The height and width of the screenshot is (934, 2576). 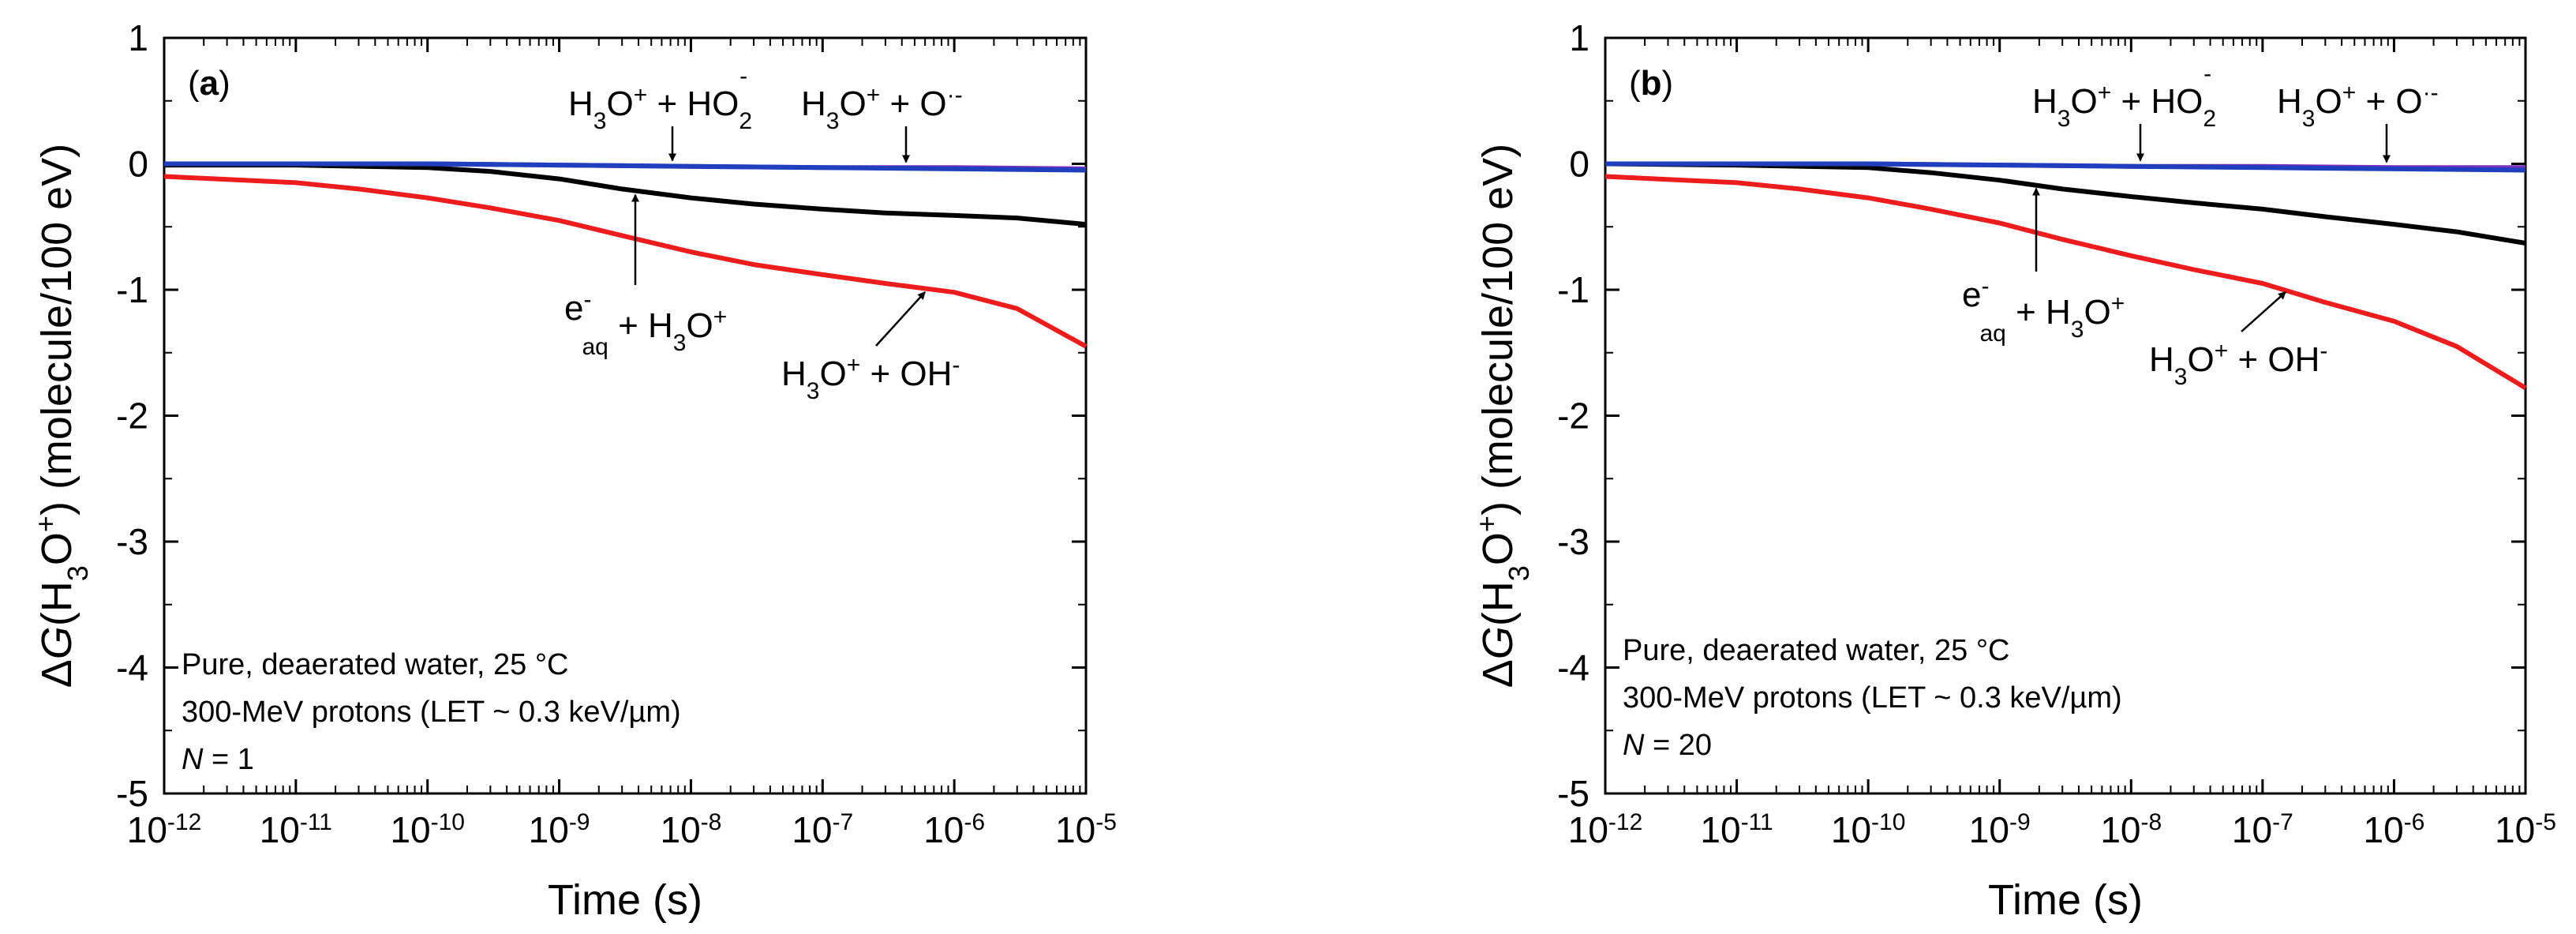 What do you see at coordinates (218, 759) in the screenshot?
I see `note-line-2: N = 1` at bounding box center [218, 759].